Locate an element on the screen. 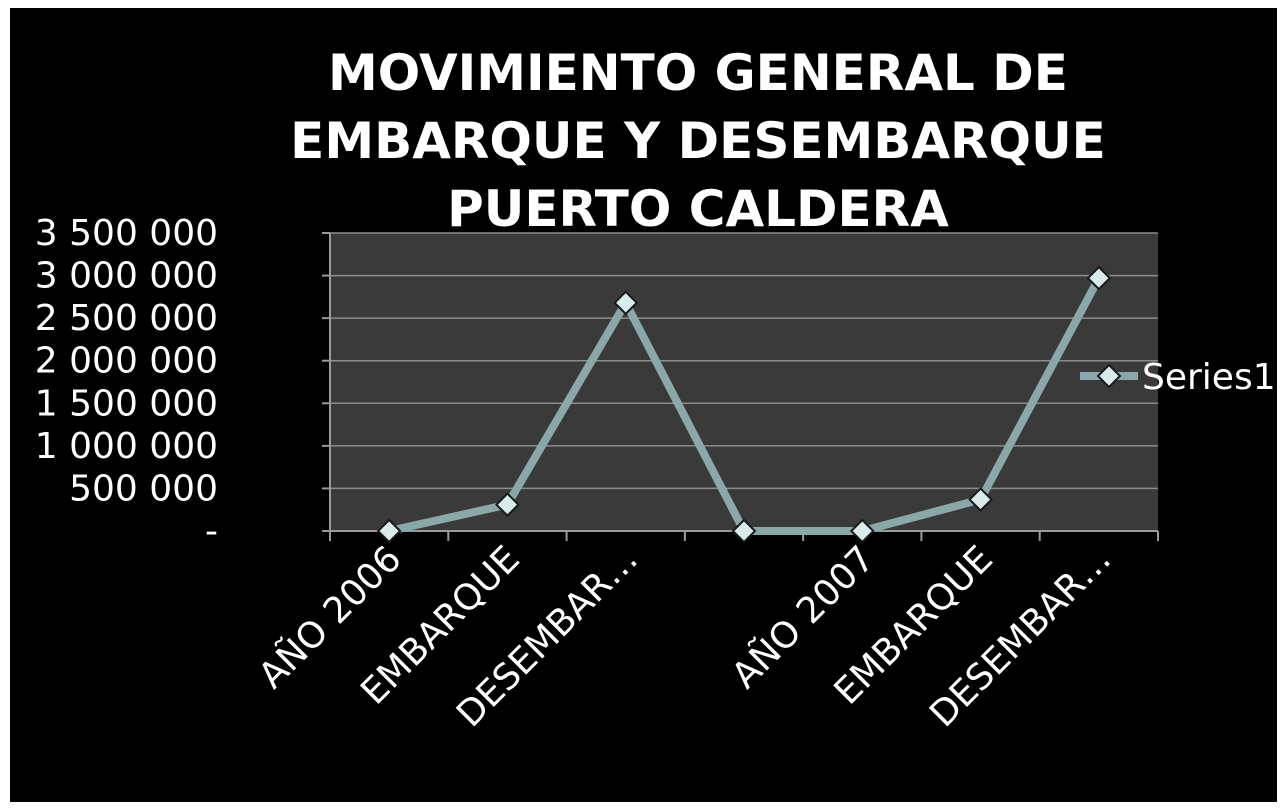  legend: Series1 is located at coordinates (1178, 377).